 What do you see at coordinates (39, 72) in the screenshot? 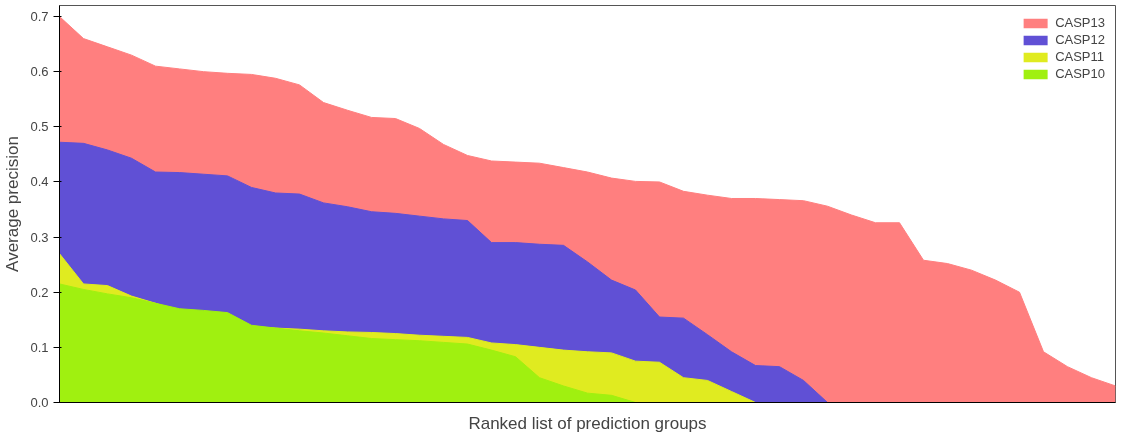
I see `y-tick-label: 0.6` at bounding box center [39, 72].